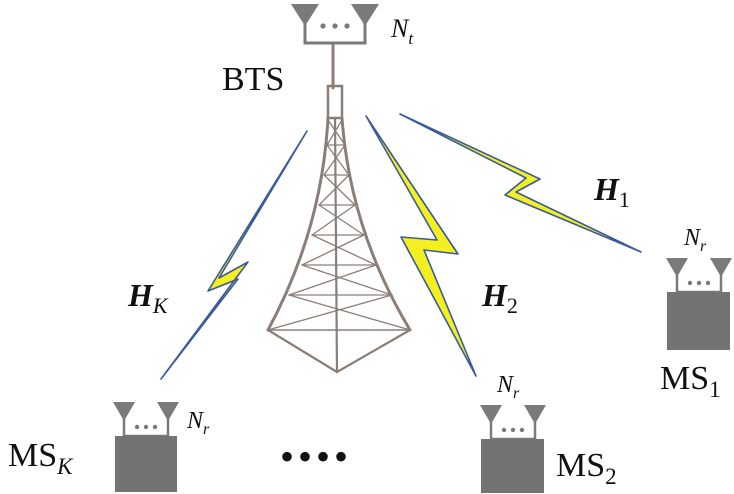 Image resolution: width=734 pixels, height=494 pixels. What do you see at coordinates (253, 79) in the screenshot?
I see `bts-label: BTS` at bounding box center [253, 79].